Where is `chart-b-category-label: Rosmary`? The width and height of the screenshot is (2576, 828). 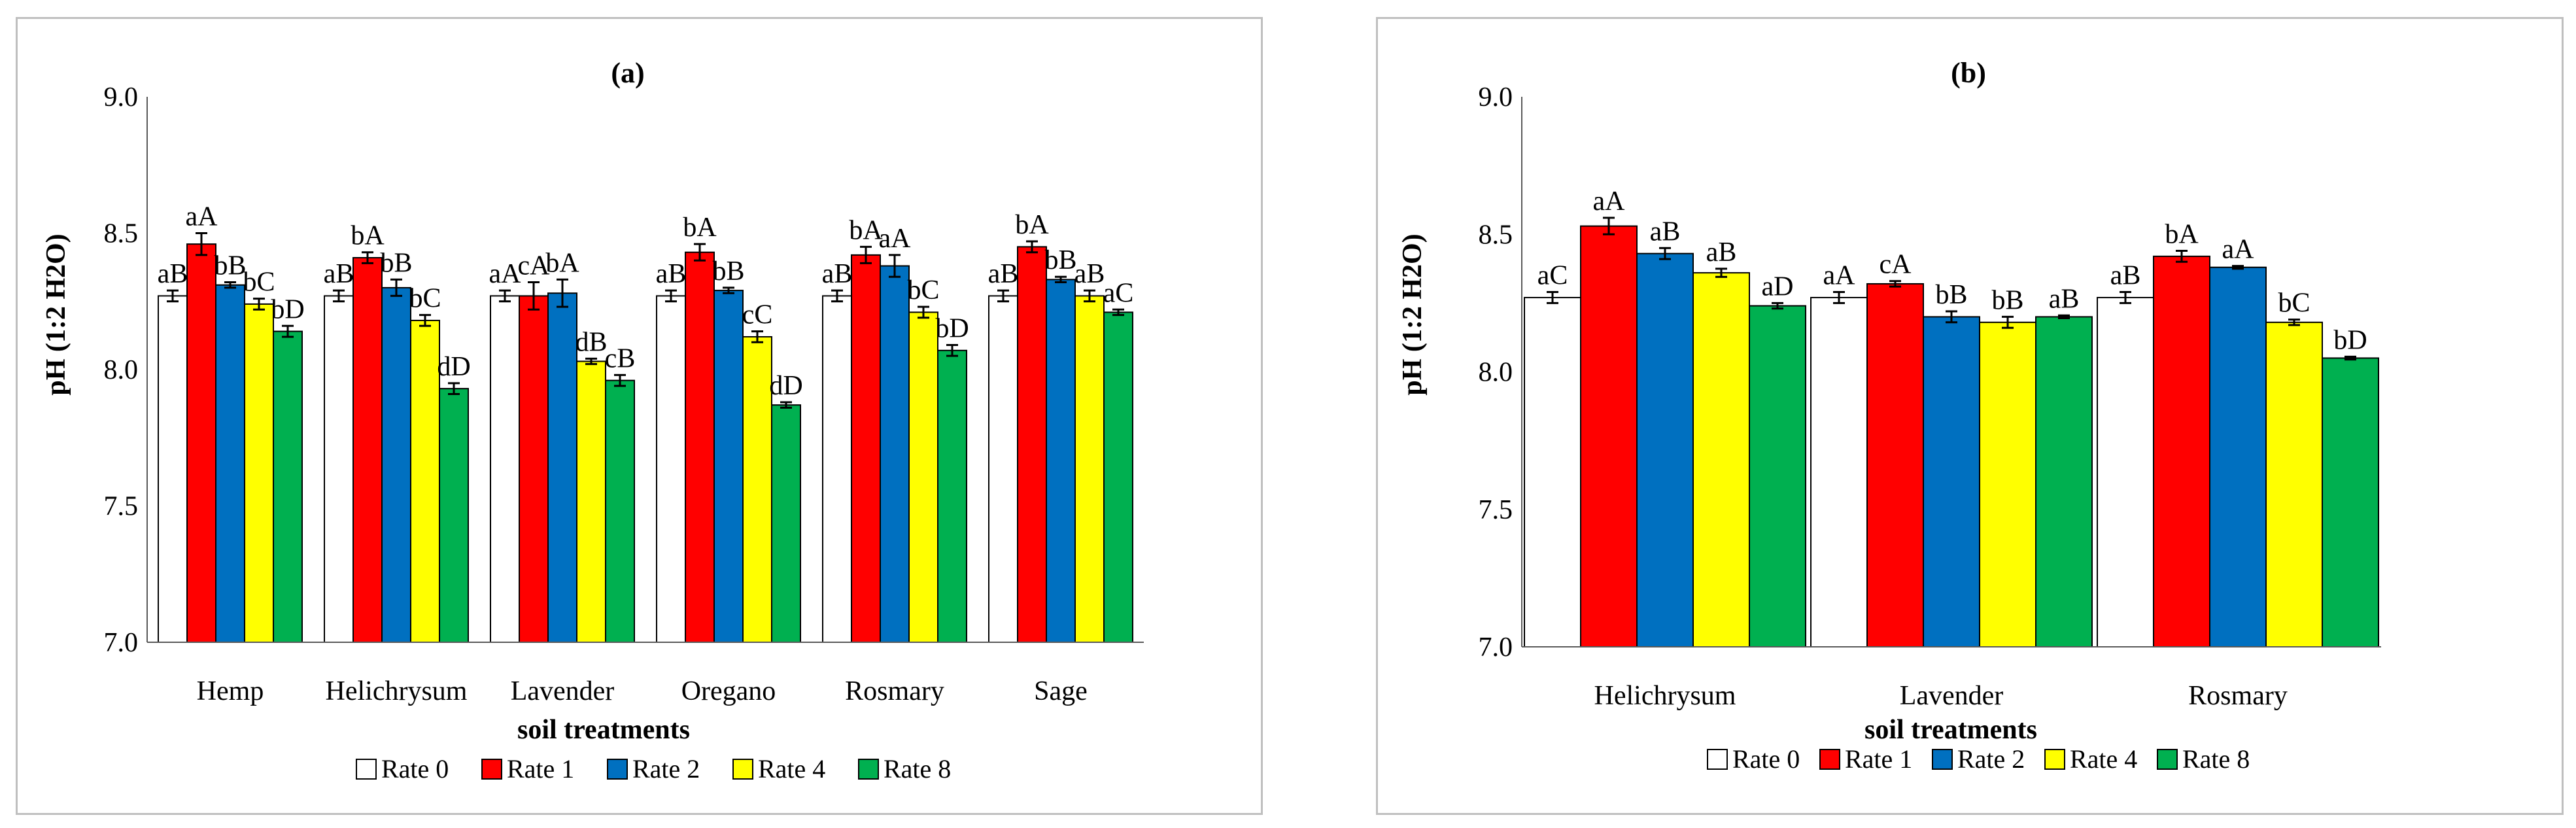
chart-b-category-label: Rosmary is located at coordinates (2238, 696).